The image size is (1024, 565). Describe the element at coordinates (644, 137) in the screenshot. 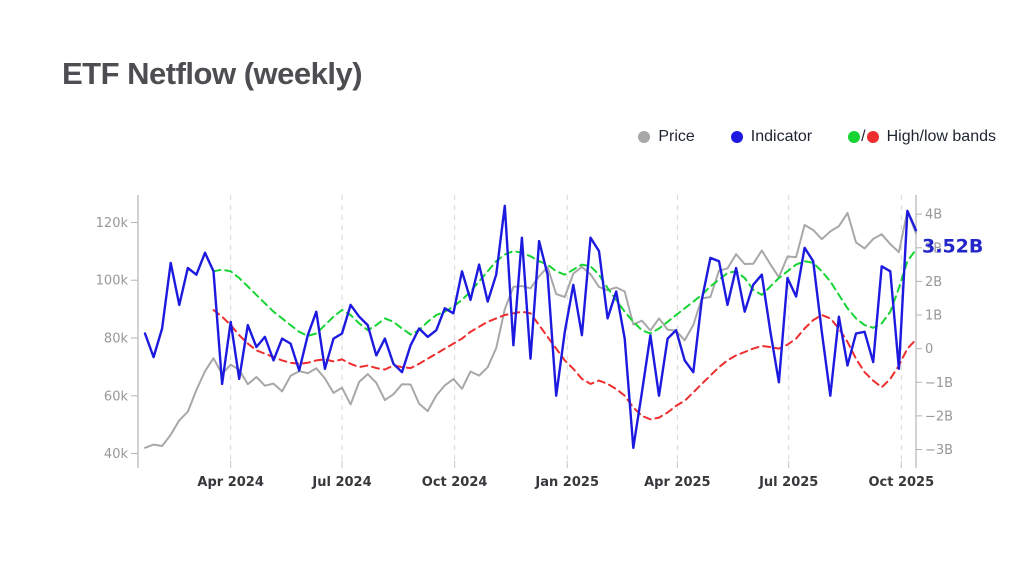

I see `price-swatch-icon` at that location.